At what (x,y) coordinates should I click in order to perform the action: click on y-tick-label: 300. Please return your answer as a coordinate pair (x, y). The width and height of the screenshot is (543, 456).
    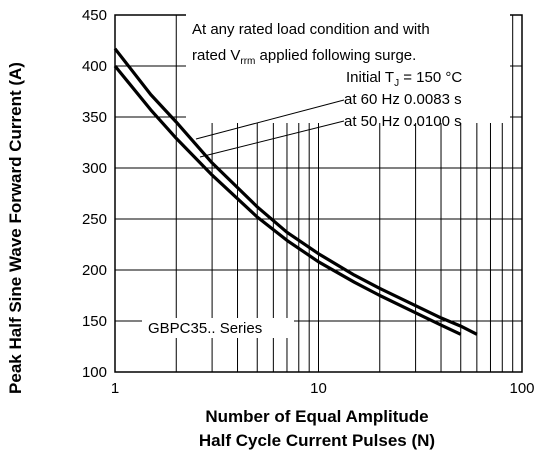
    Looking at the image, I should click on (94, 168).